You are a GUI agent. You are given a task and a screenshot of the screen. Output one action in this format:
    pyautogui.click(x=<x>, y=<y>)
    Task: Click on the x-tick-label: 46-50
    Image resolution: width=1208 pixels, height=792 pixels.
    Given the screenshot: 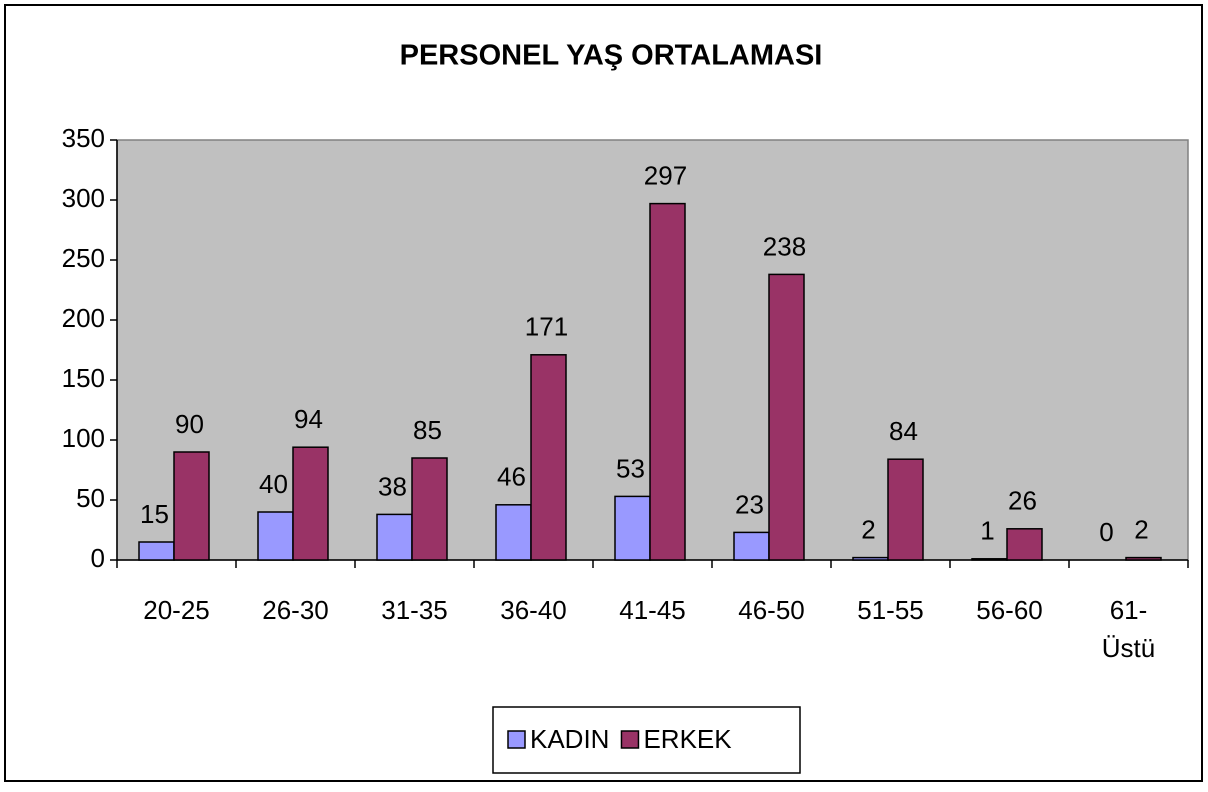 What is the action you would take?
    pyautogui.click(x=771, y=610)
    